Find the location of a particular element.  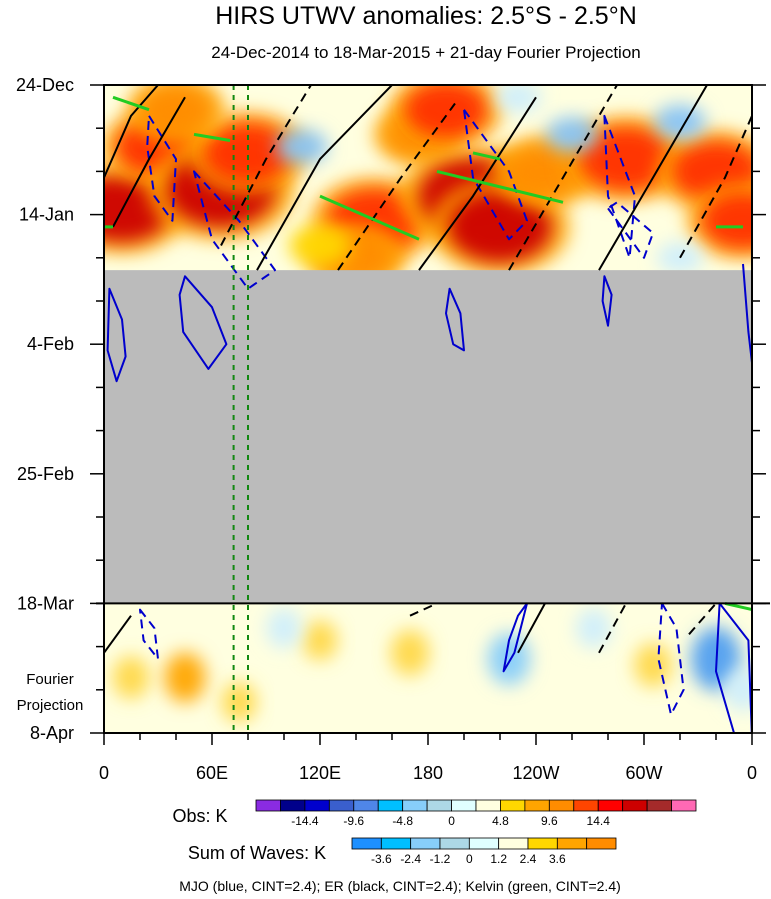

colorbar-tick-label: 0 is located at coordinates (469, 859).